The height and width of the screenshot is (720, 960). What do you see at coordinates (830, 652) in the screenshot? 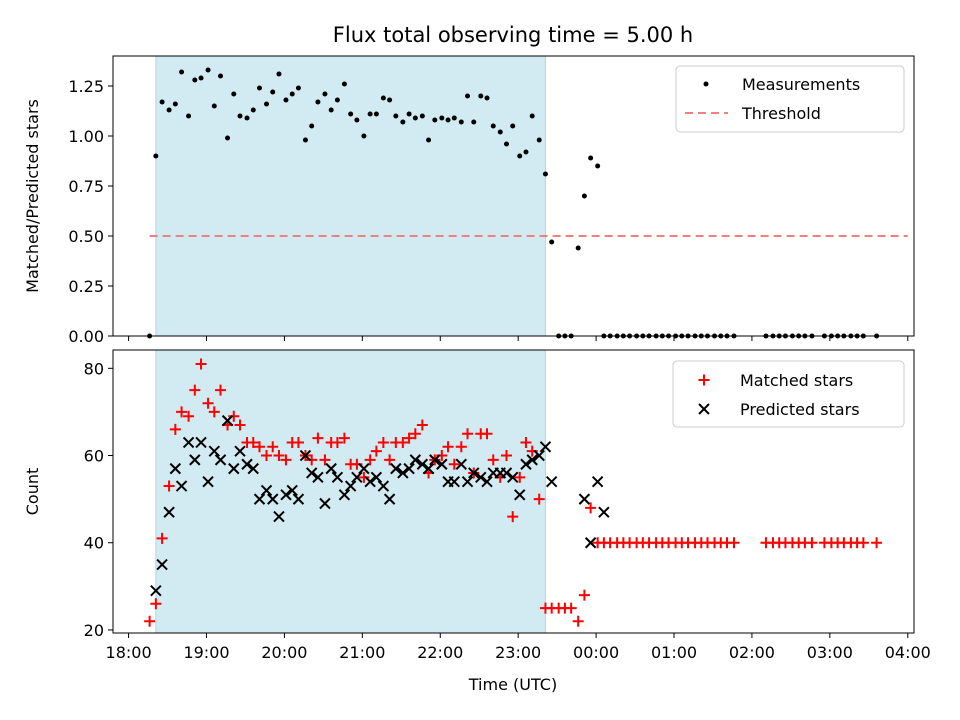
I see `x-tick-label: 03:00` at bounding box center [830, 652].